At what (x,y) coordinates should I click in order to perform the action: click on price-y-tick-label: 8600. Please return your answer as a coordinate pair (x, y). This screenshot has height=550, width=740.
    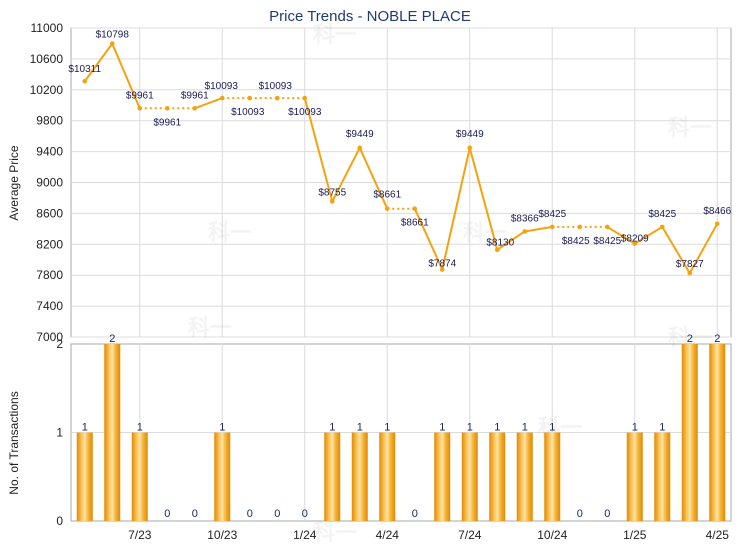
    Looking at the image, I should click on (49, 213).